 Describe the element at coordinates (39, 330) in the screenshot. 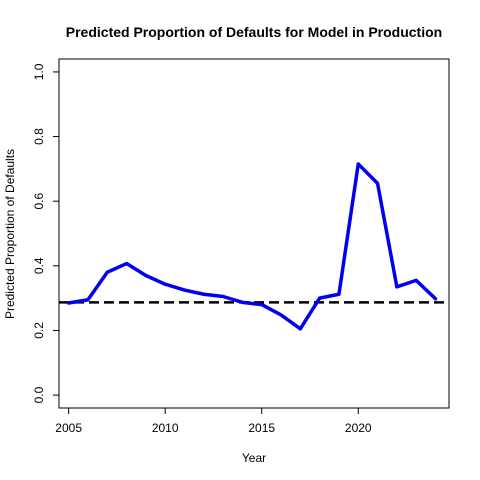

I see `y-tick-label: 0.2` at that location.